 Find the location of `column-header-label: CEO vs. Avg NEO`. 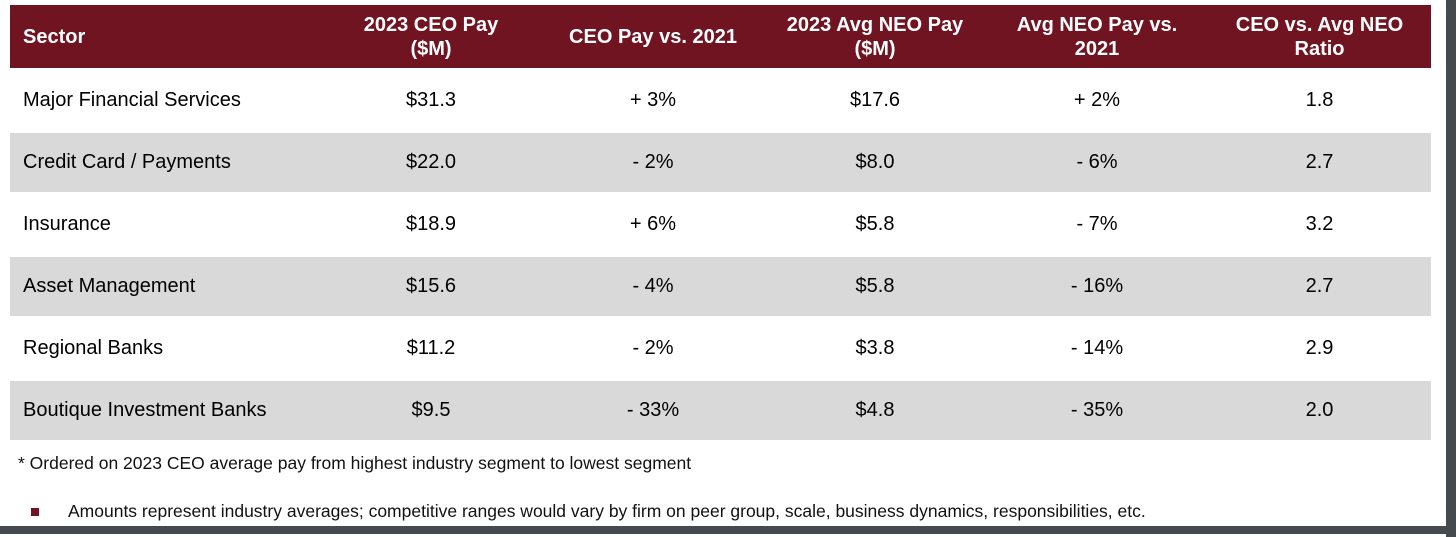

column-header-label: CEO vs. Avg NEO is located at coordinates (1319, 24).